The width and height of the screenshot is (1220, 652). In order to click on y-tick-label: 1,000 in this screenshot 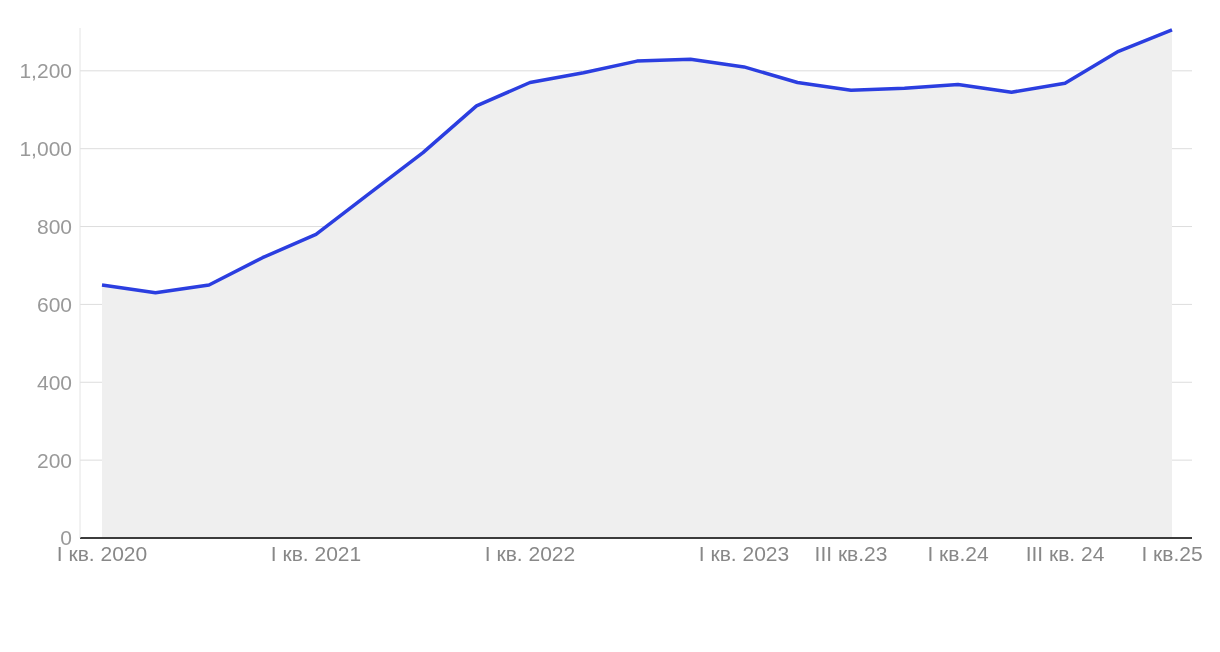, I will do `click(45, 149)`.